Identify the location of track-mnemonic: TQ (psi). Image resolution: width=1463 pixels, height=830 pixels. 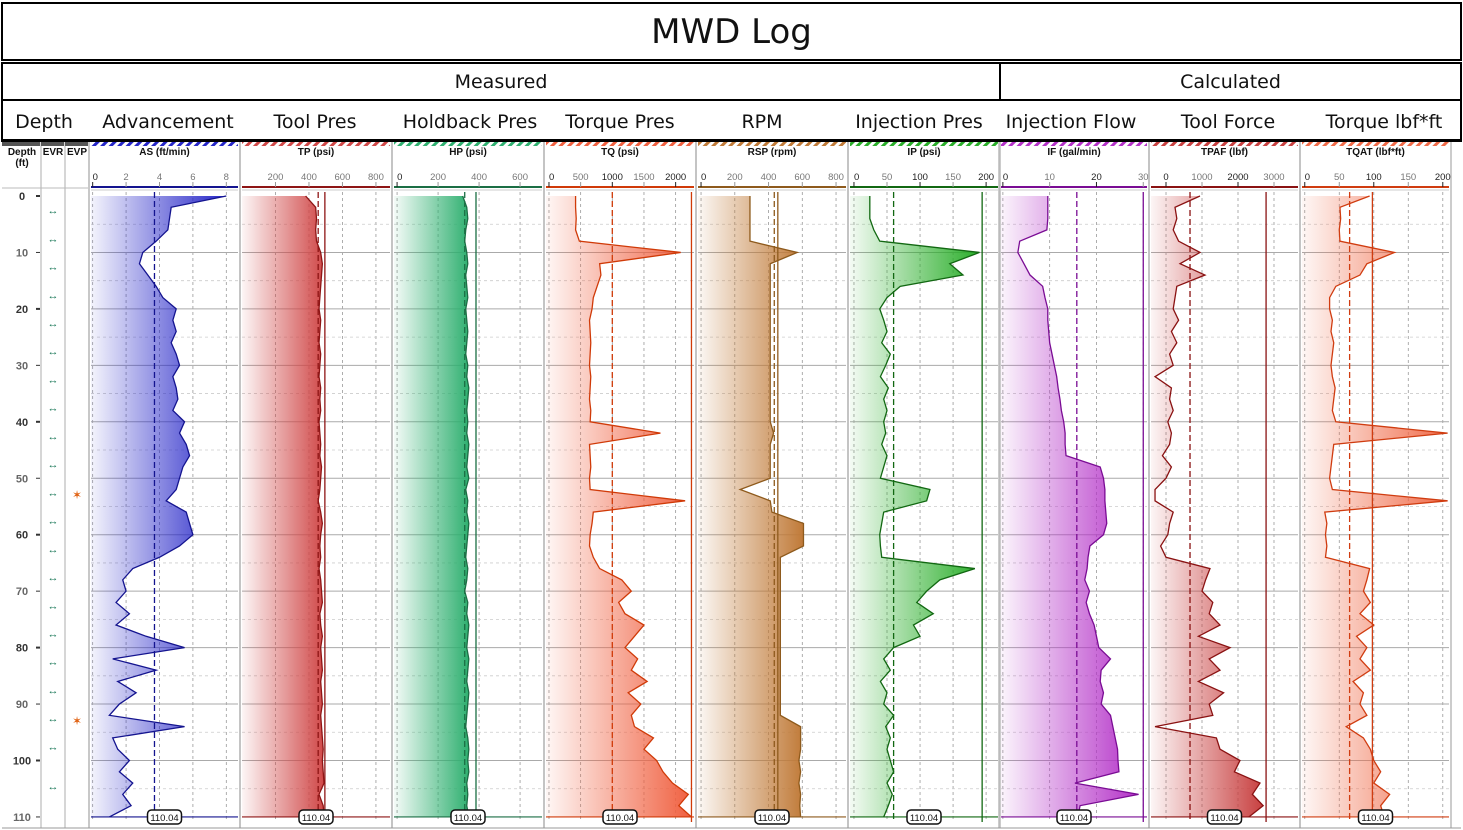
(620, 152).